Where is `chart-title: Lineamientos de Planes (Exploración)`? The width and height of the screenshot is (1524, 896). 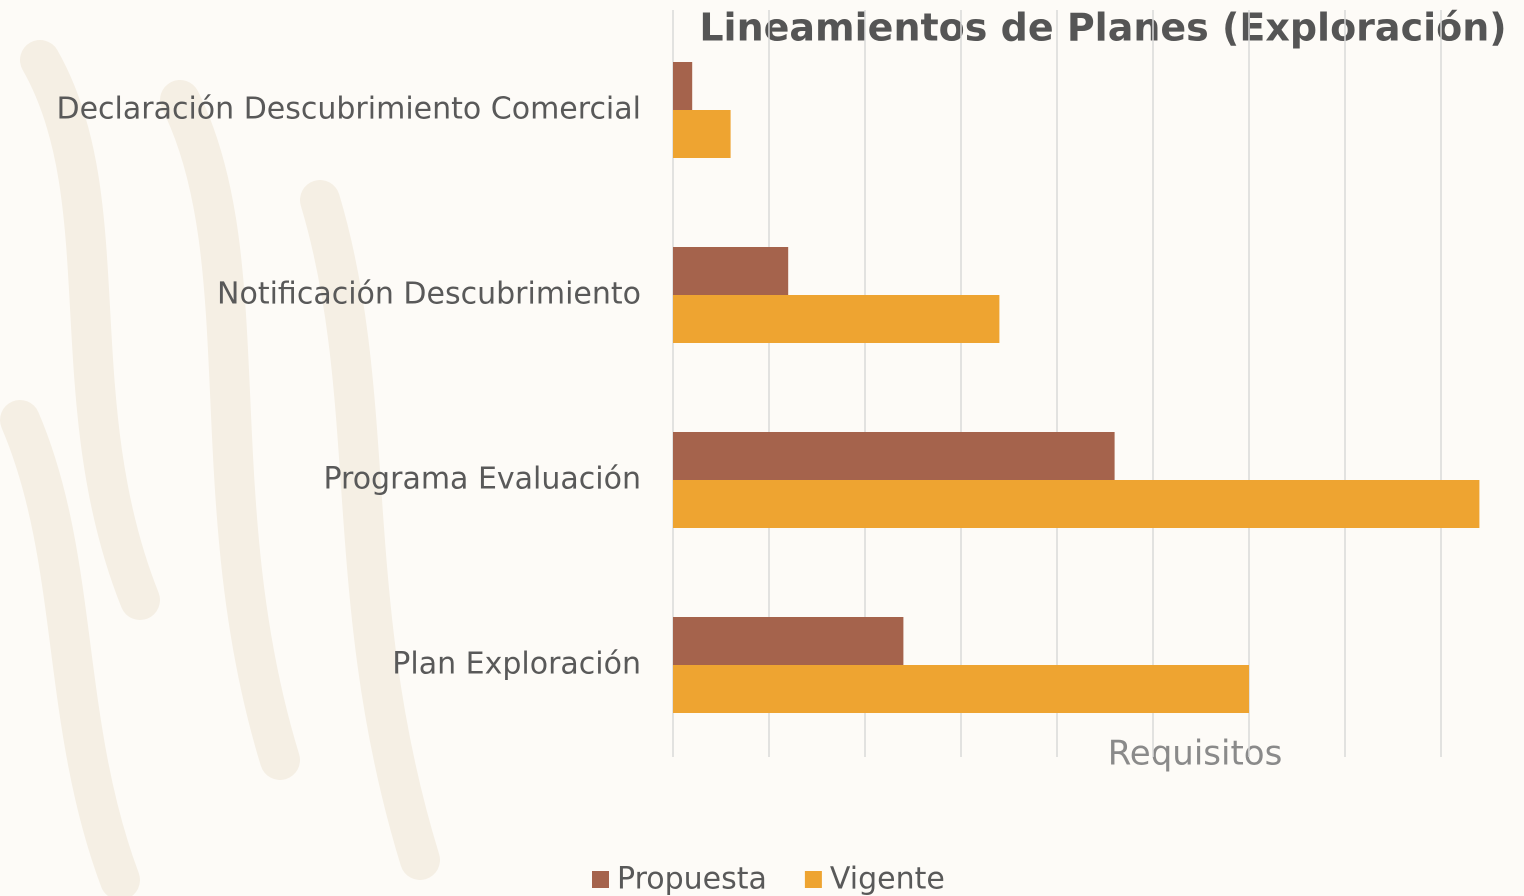
chart-title: Lineamientos de Planes (Exploración) is located at coordinates (1102, 28).